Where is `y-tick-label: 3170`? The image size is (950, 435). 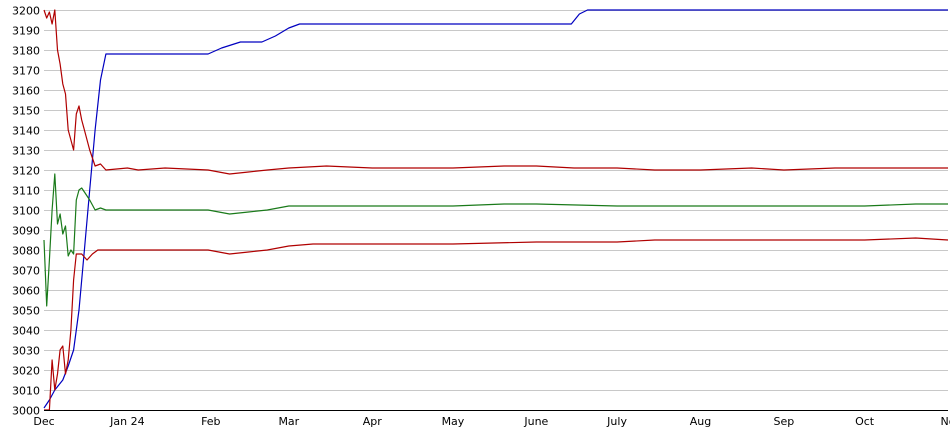
y-tick-label: 3170 is located at coordinates (26, 71).